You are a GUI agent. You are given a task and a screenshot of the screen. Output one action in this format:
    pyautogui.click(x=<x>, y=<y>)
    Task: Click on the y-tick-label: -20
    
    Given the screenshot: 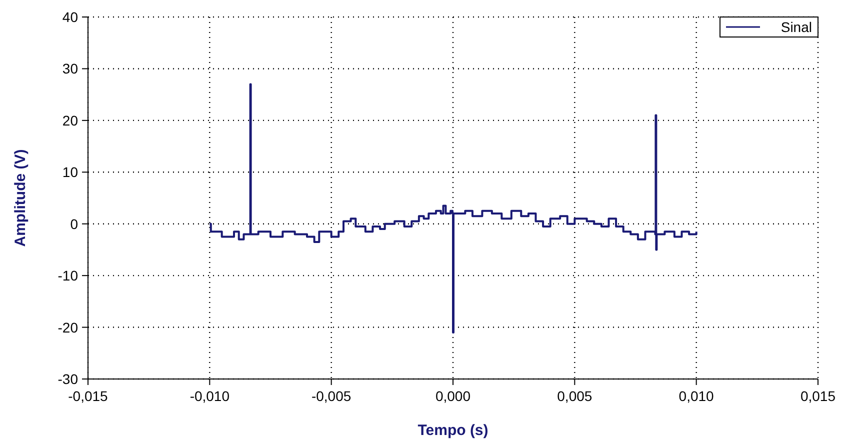 What is the action you would take?
    pyautogui.click(x=68, y=327)
    